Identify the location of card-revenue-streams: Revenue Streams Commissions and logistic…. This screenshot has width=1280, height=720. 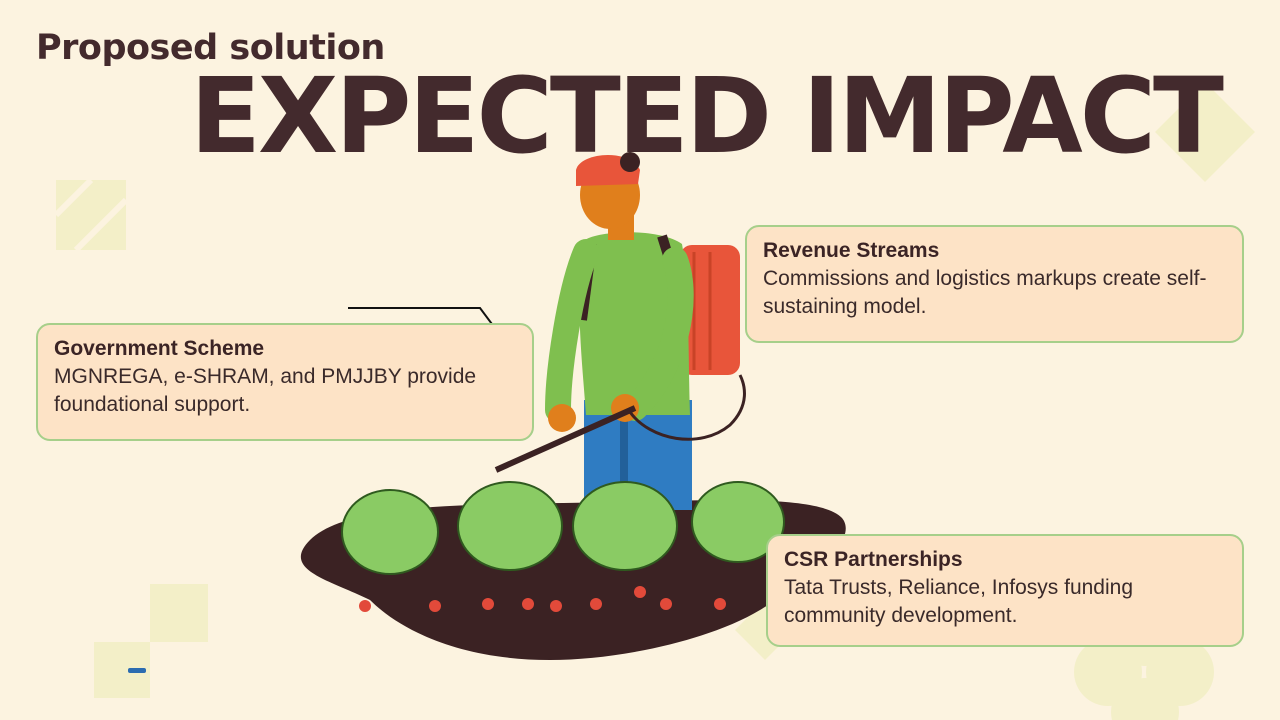
(994, 284).